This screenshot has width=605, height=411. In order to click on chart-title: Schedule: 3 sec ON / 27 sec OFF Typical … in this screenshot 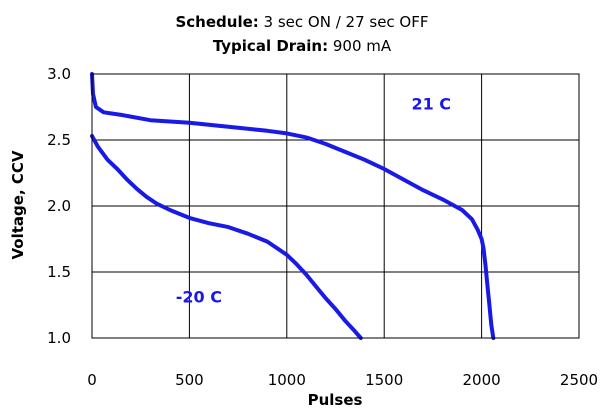, I will do `click(301, 34)`.